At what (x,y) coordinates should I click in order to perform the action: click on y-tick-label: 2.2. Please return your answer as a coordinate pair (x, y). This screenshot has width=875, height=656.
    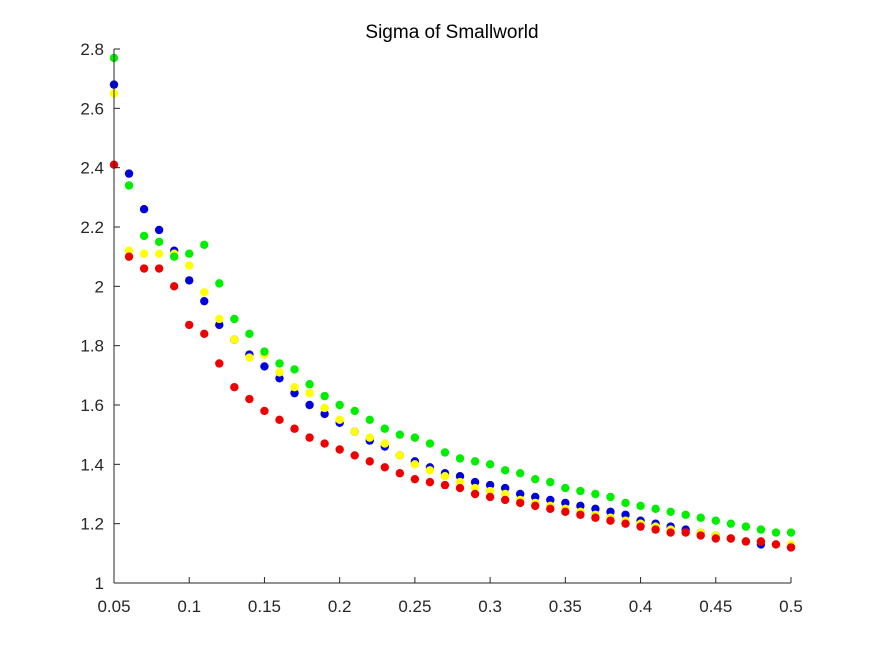
    Looking at the image, I should click on (92, 227).